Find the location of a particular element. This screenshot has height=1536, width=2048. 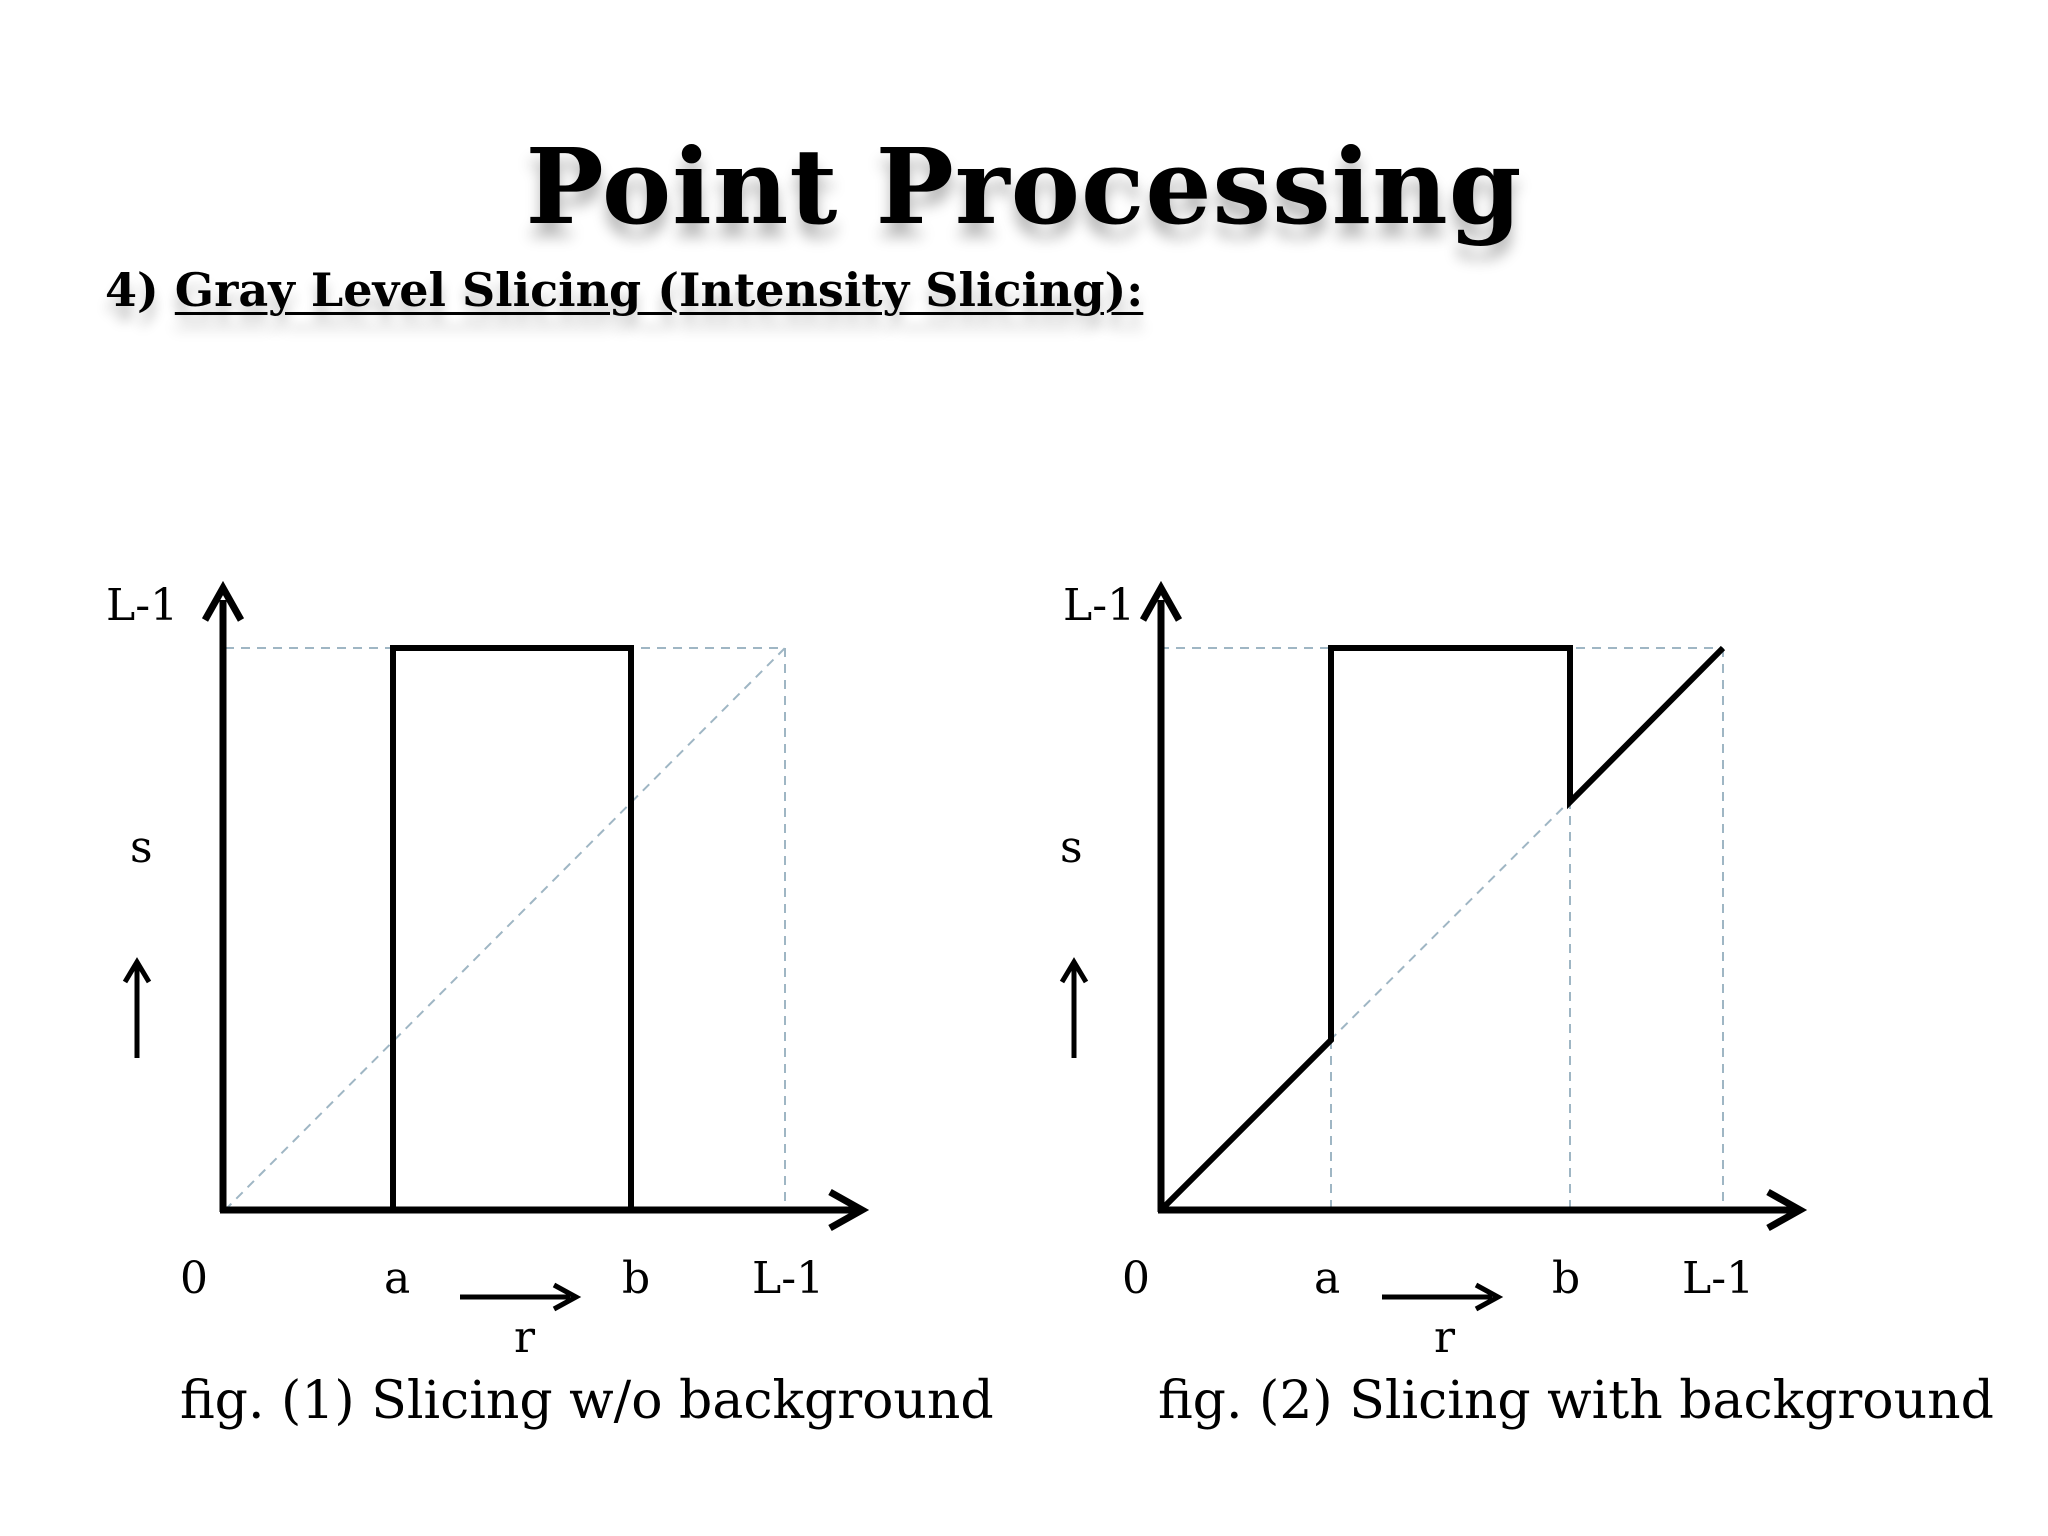

fig1-x-axis-arrowhead is located at coordinates (849, 1210).